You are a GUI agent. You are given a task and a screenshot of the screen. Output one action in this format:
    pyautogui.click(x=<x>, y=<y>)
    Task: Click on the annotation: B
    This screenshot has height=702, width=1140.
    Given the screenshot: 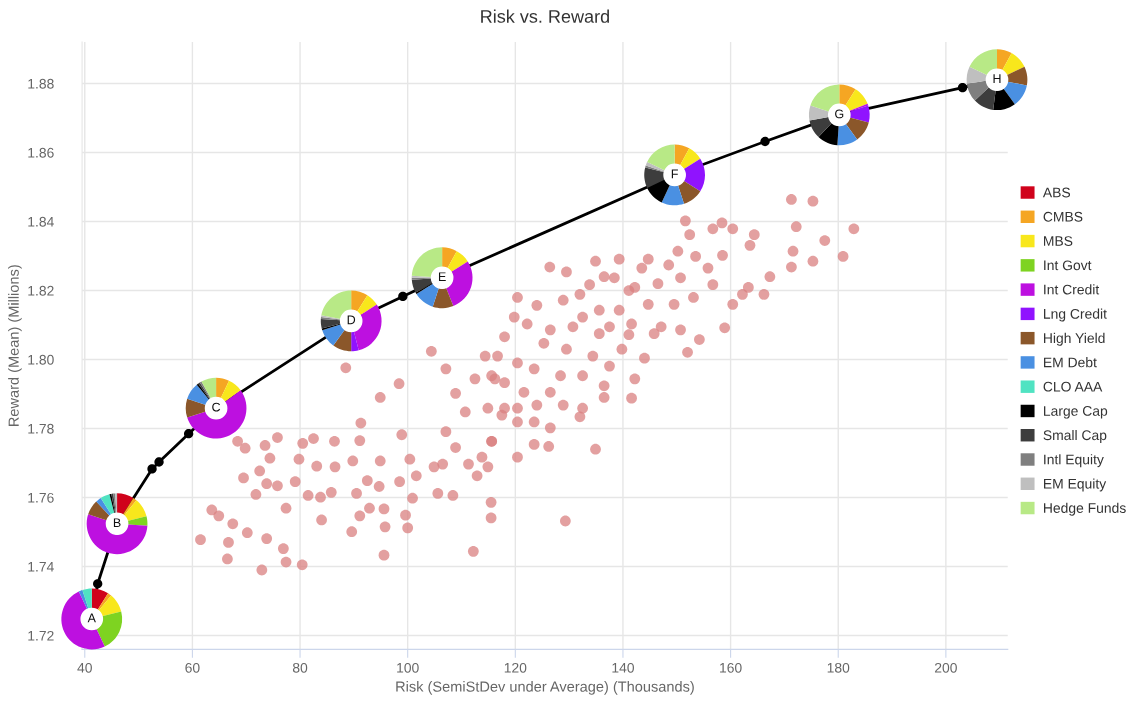 What is the action you would take?
    pyautogui.click(x=117, y=522)
    